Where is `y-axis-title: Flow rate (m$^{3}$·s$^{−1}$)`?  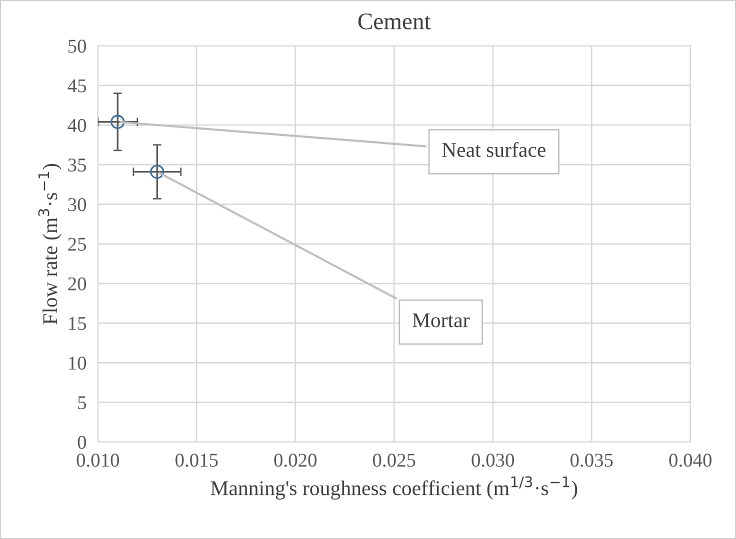 y-axis-title: Flow rate (m$^{3}$·s$^{−1}$) is located at coordinates (50, 244).